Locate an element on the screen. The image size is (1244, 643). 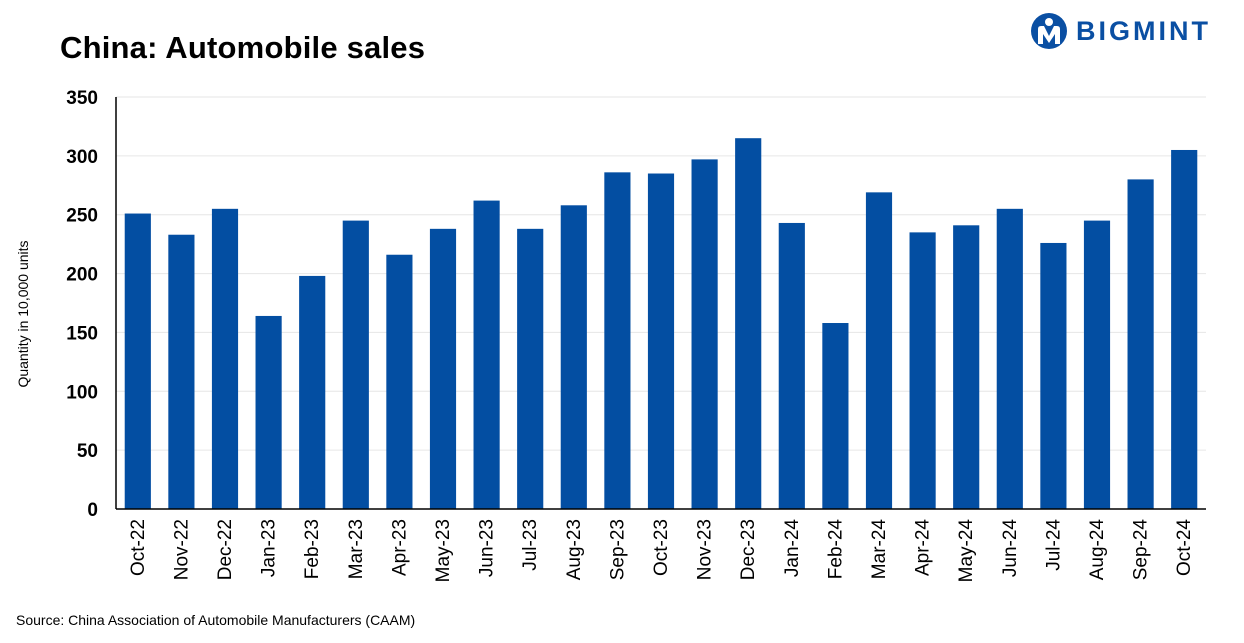
x-tick-label: Oct-23 is located at coordinates (661, 547).